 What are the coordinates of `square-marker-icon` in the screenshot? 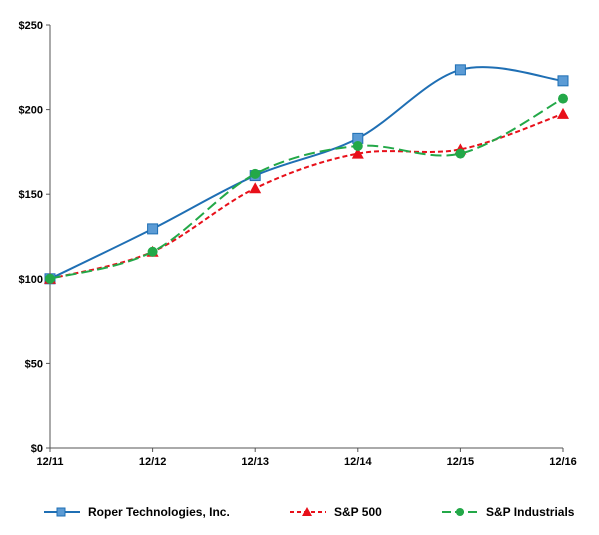 It's located at (62, 512).